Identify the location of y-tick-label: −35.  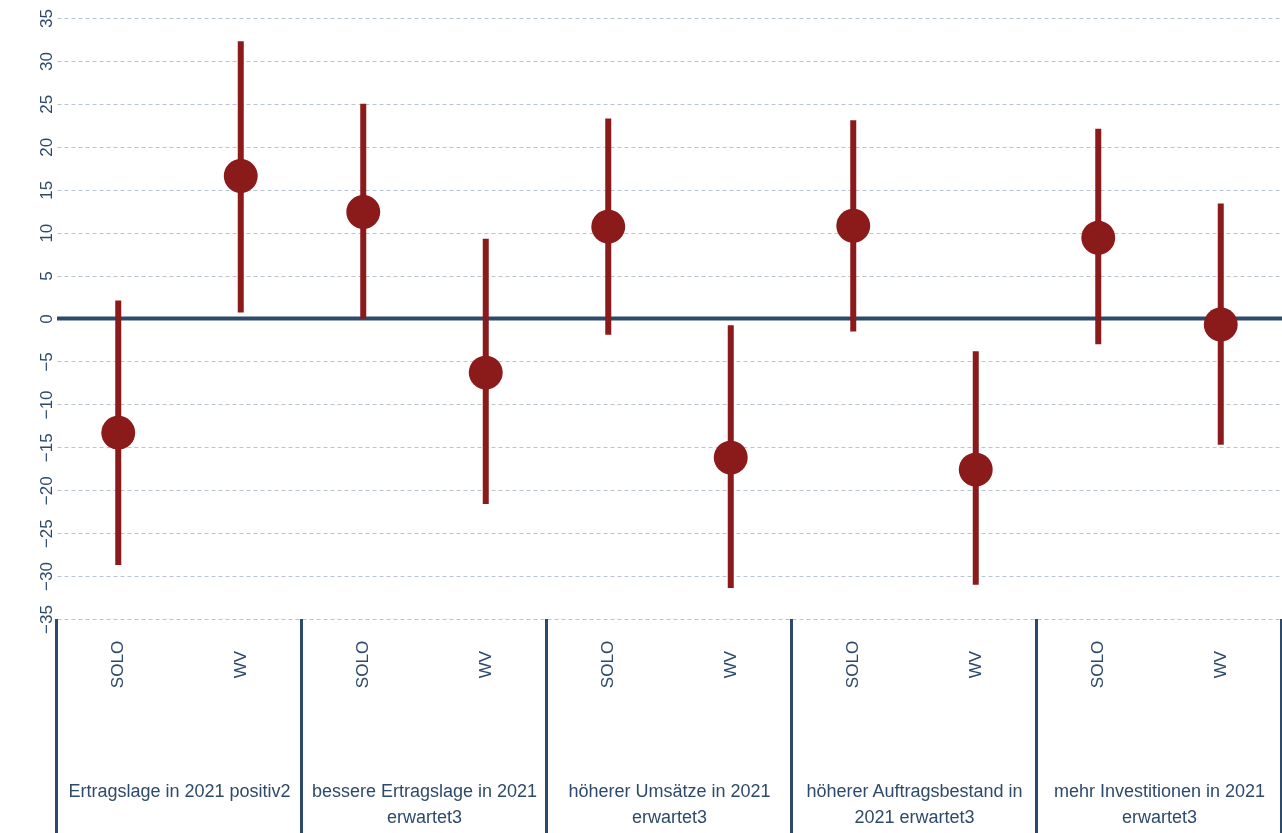
(46, 619).